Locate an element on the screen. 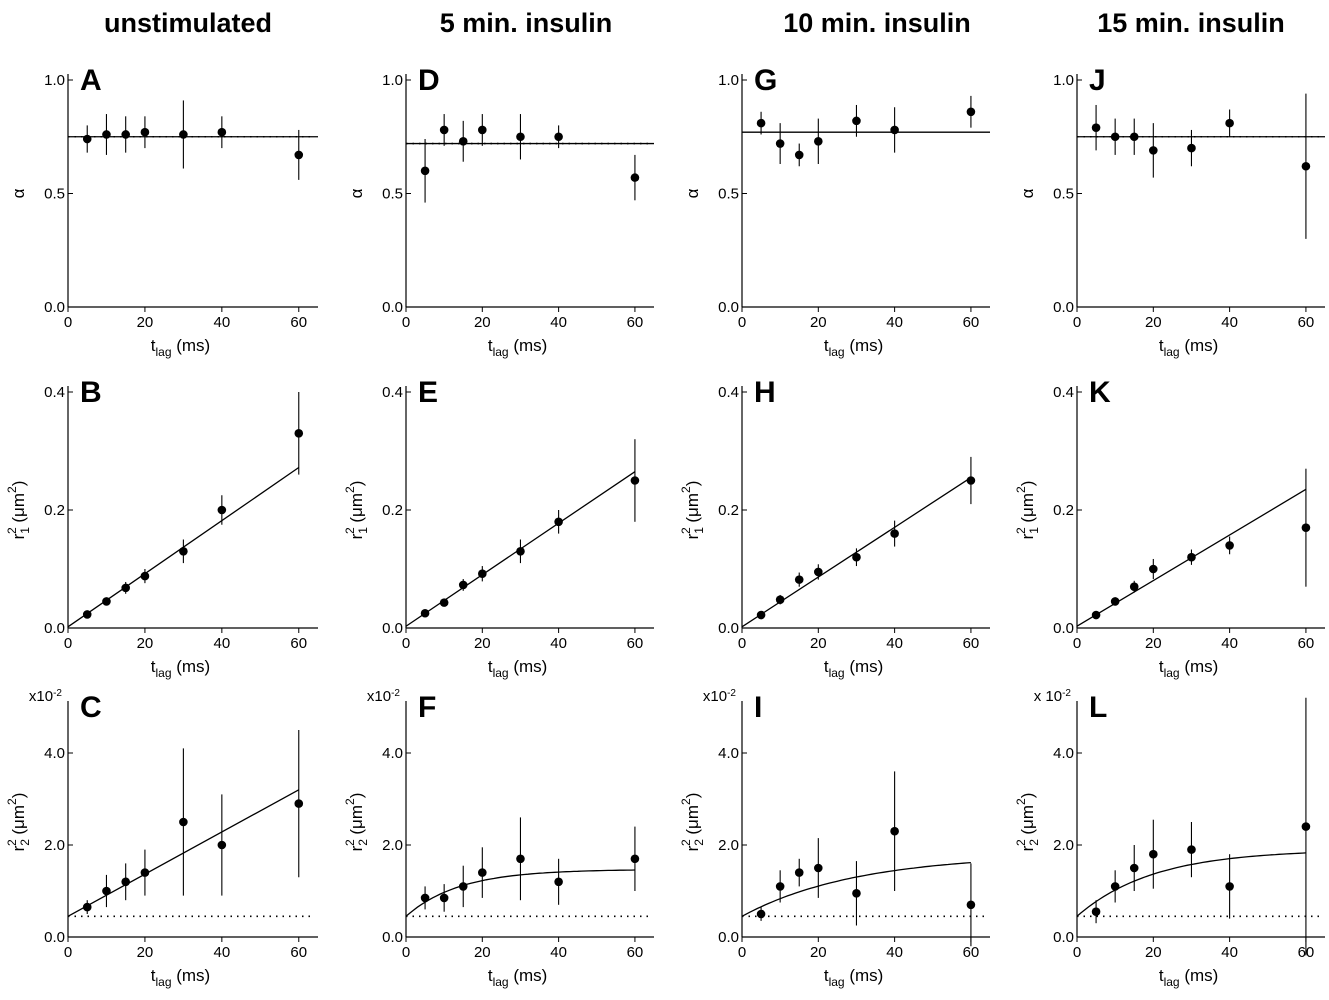 The height and width of the screenshot is (1000, 1329). y-factor-label: x 10-2 is located at coordinates (1053, 697).